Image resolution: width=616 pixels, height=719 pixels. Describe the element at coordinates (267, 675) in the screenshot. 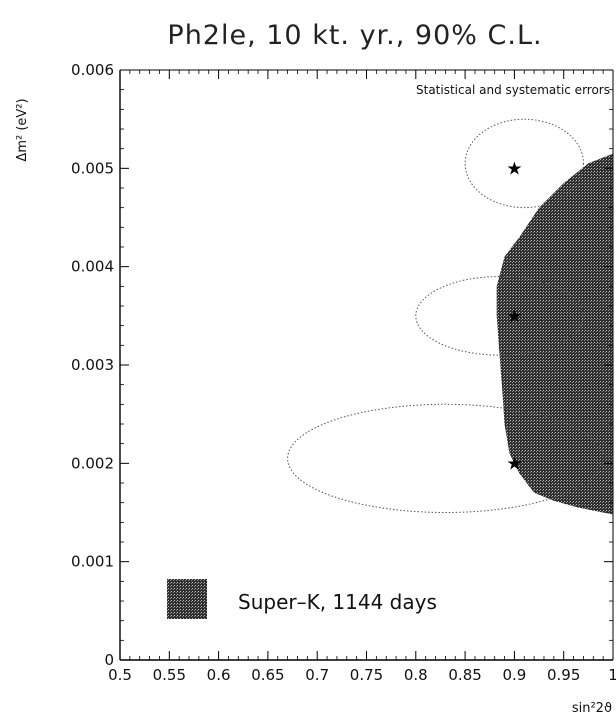

I see `x-tick-label: 0.65` at that location.